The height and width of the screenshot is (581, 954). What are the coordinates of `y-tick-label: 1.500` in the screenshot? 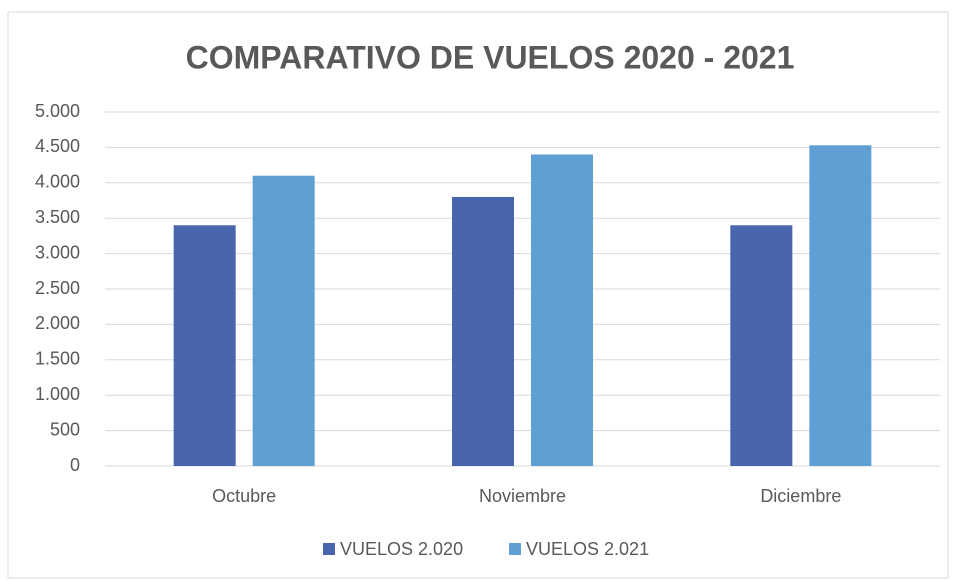 It's located at (57, 359).